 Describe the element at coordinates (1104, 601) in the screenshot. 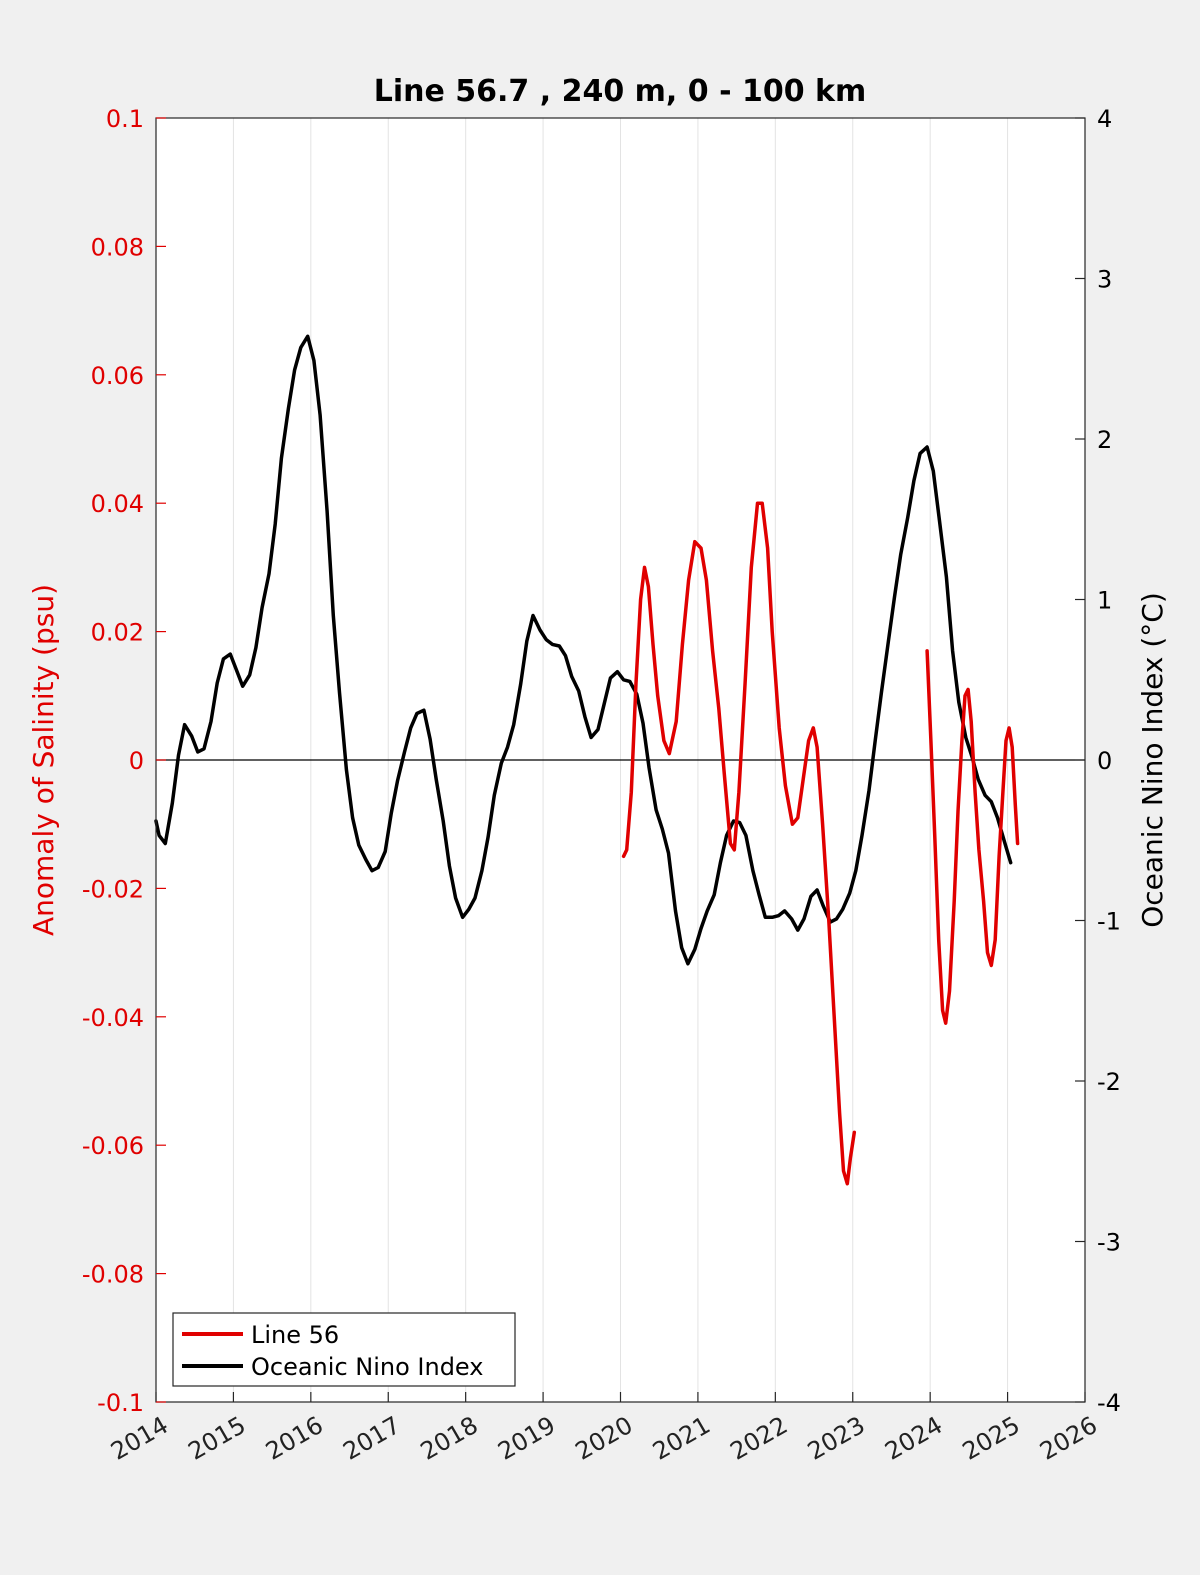

I see `y-right-tick-label: 1` at that location.